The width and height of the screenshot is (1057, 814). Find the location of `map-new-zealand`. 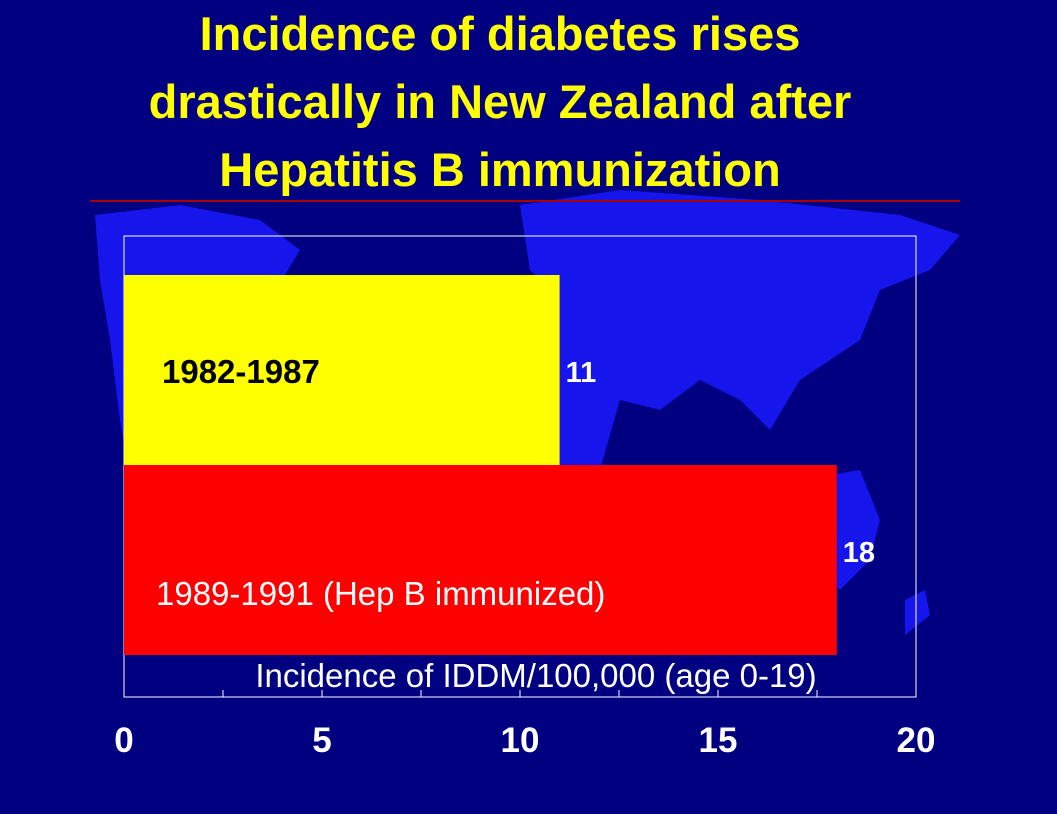

map-new-zealand is located at coordinates (917, 612).